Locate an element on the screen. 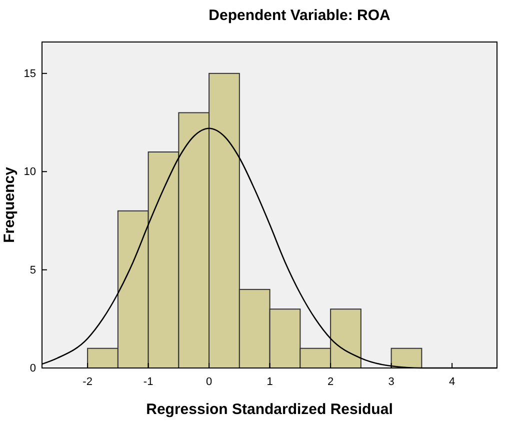 The image size is (525, 430). x-tick-label: 3 is located at coordinates (391, 382).